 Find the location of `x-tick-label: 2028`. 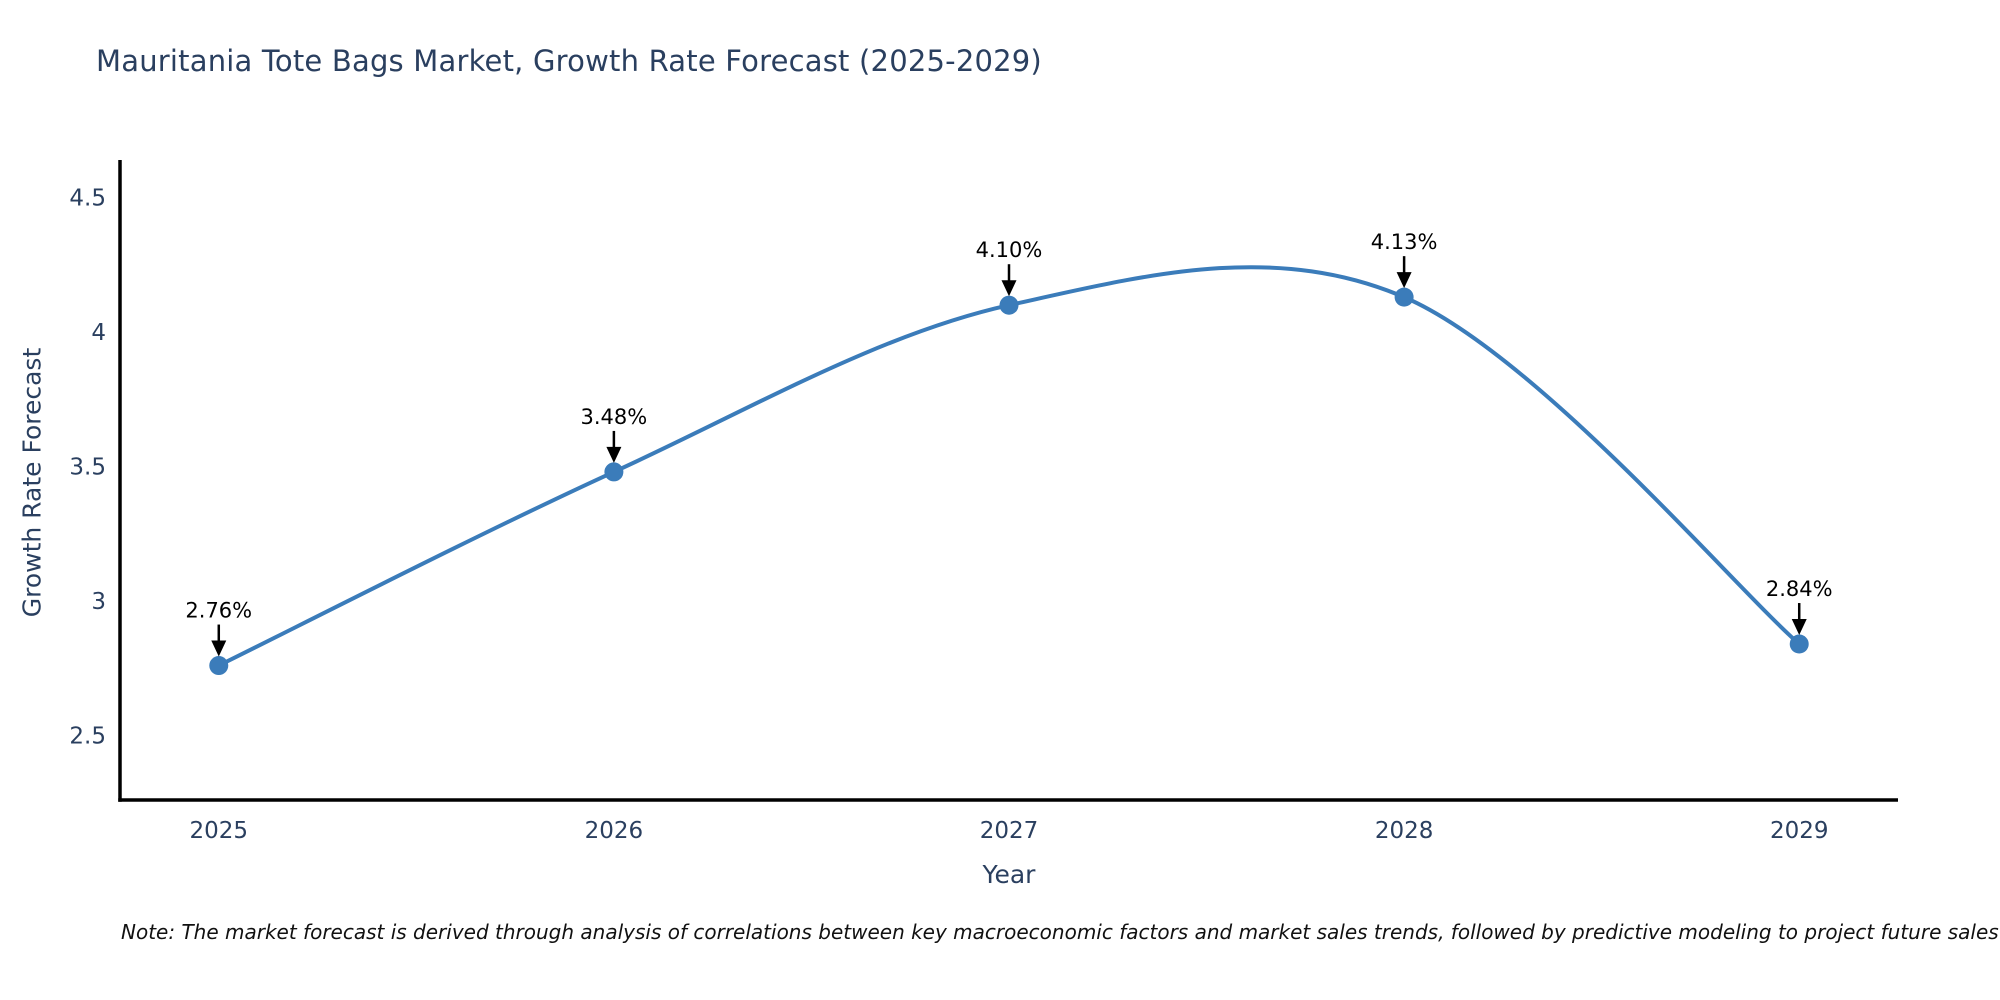

x-tick-label: 2028 is located at coordinates (1404, 831).